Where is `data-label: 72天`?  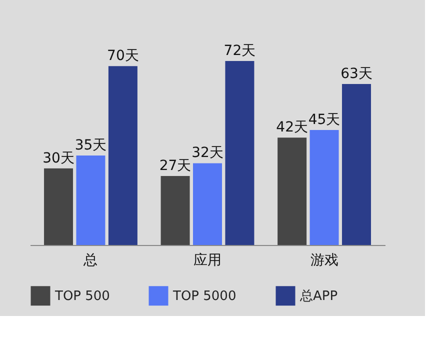
data-label: 72天 is located at coordinates (240, 51).